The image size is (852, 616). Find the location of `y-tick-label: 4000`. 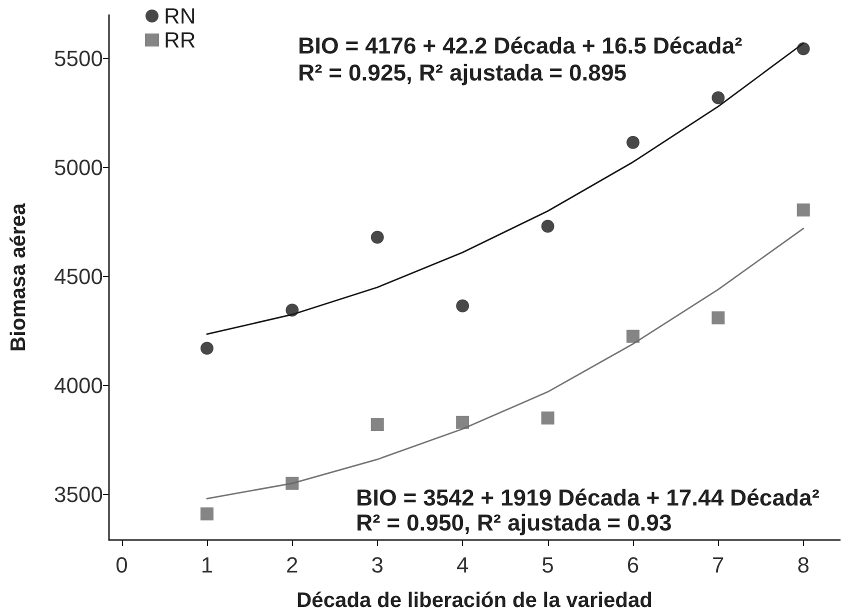

y-tick-label: 4000 is located at coordinates (78, 385).